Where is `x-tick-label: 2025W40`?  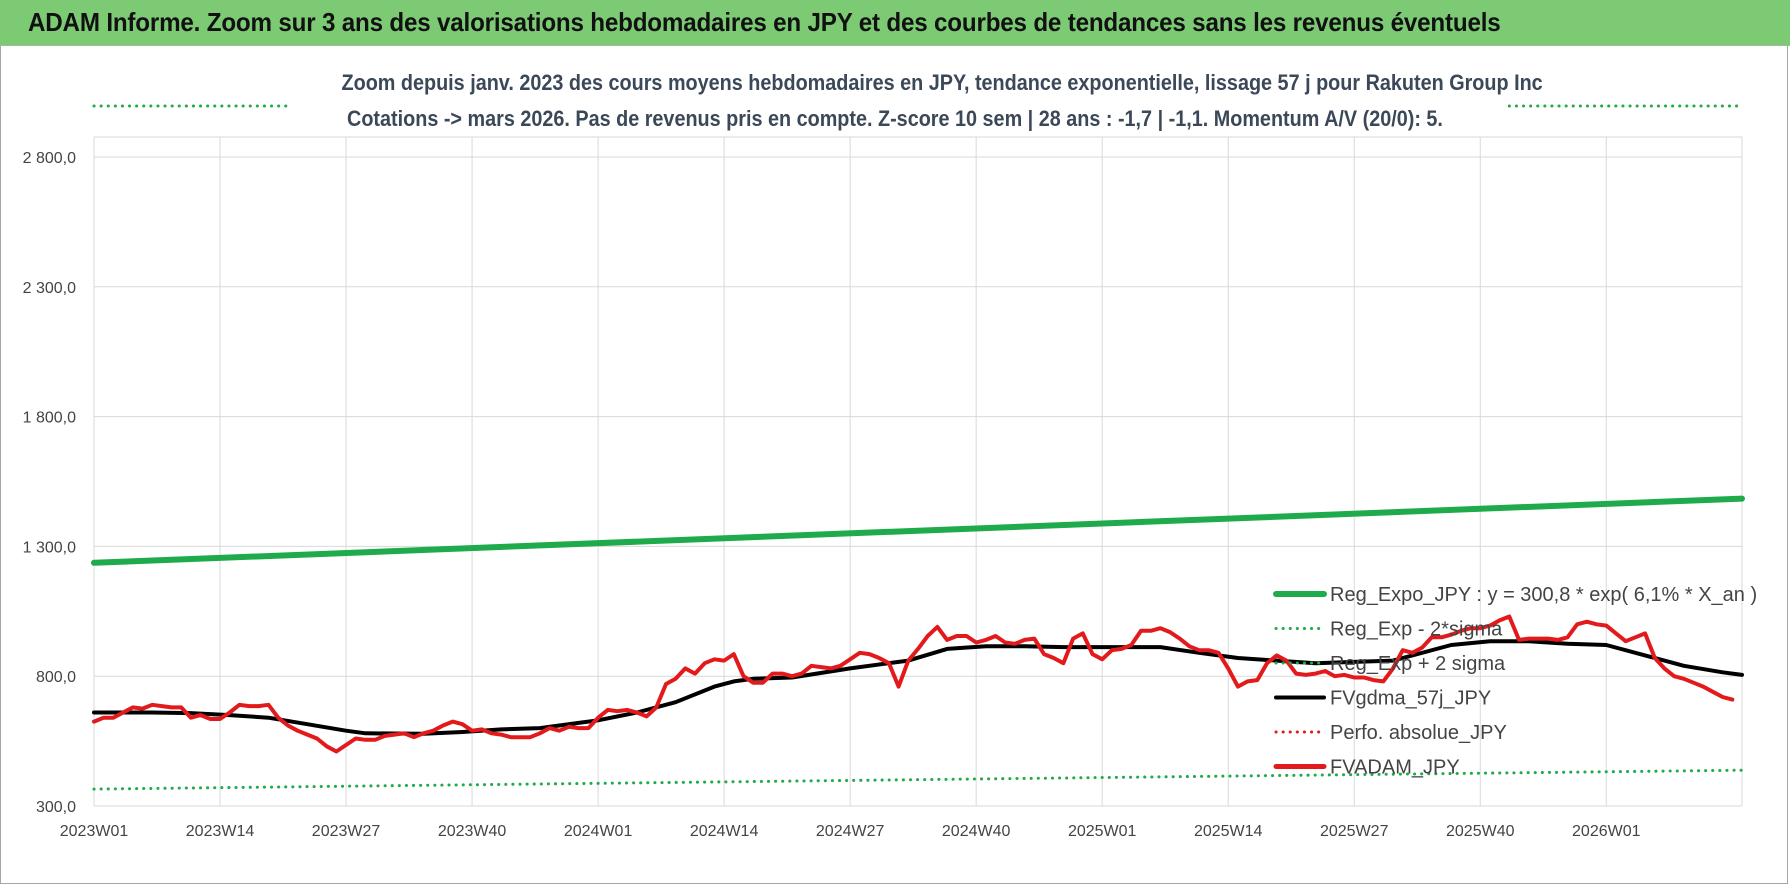
x-tick-label: 2025W40 is located at coordinates (1480, 831).